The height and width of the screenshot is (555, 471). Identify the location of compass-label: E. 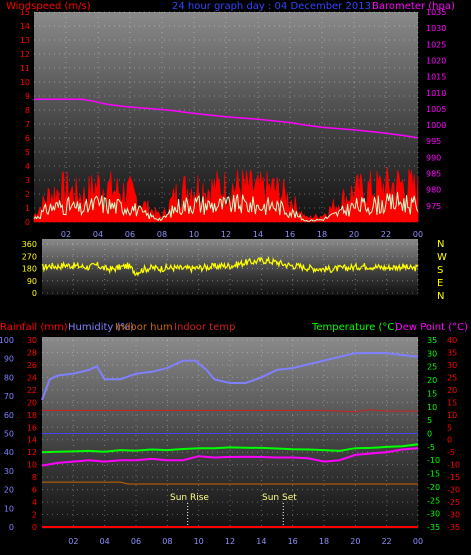
(440, 283).